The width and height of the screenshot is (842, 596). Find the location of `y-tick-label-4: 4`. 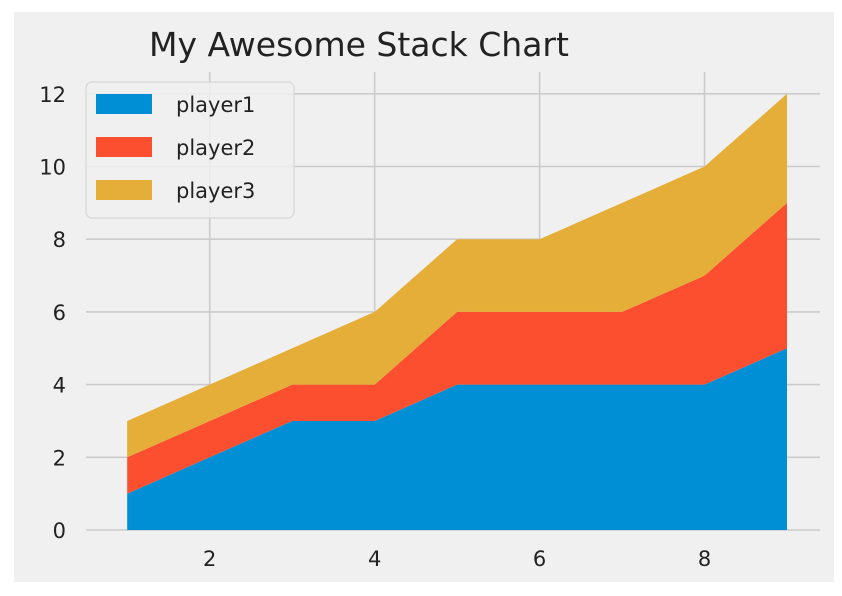

y-tick-label-4: 4 is located at coordinates (59, 386).